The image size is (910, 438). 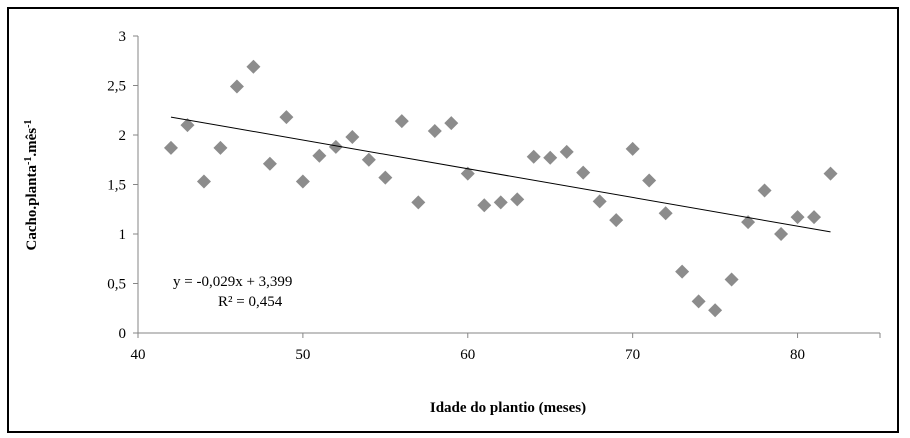 What do you see at coordinates (232, 282) in the screenshot?
I see `trend-equation: y = -0,029x + 3,399` at bounding box center [232, 282].